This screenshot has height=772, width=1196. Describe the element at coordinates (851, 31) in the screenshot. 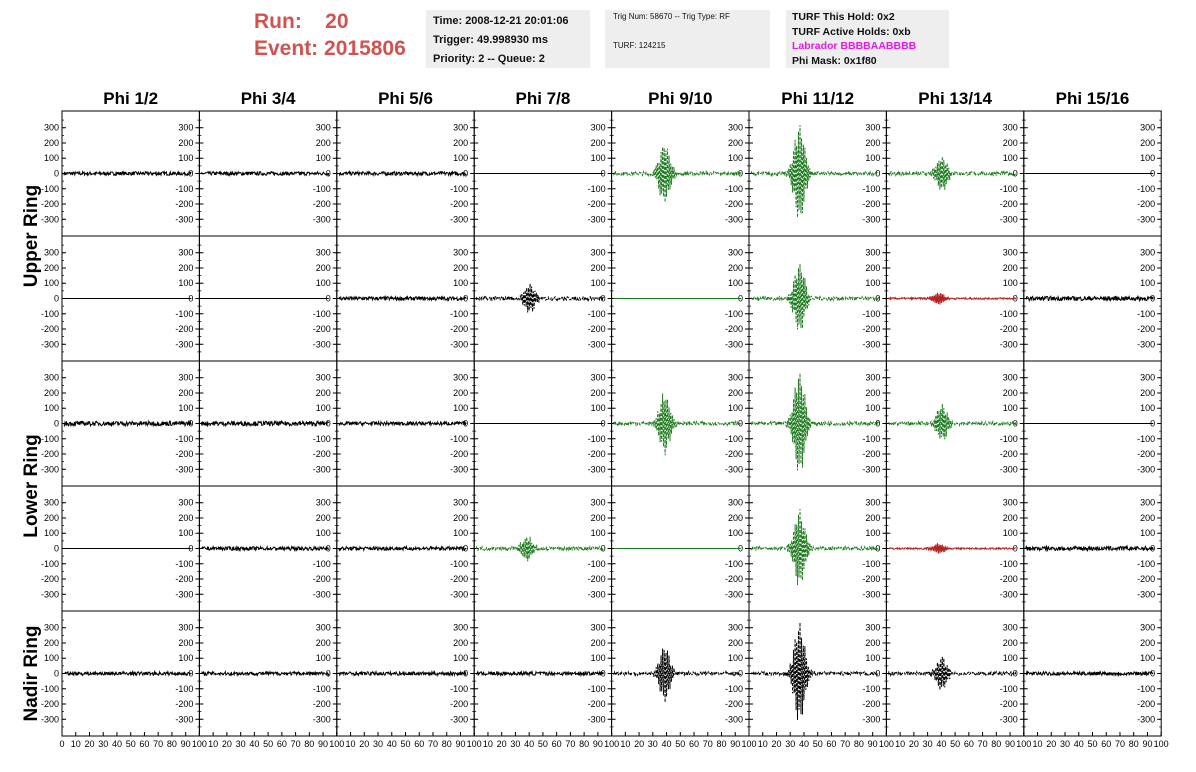

I see `turf-active-holds-text: TURF Active Holds: 0xb` at that location.